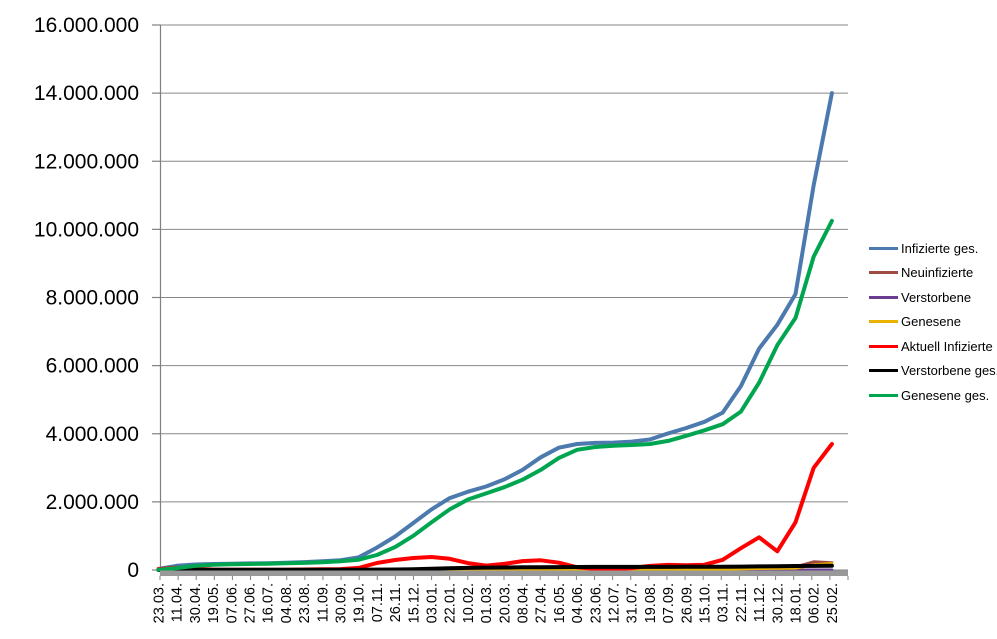 Image resolution: width=997 pixels, height=639 pixels. Describe the element at coordinates (815, 603) in the screenshot. I see `x-axis-label: 06.02.` at that location.